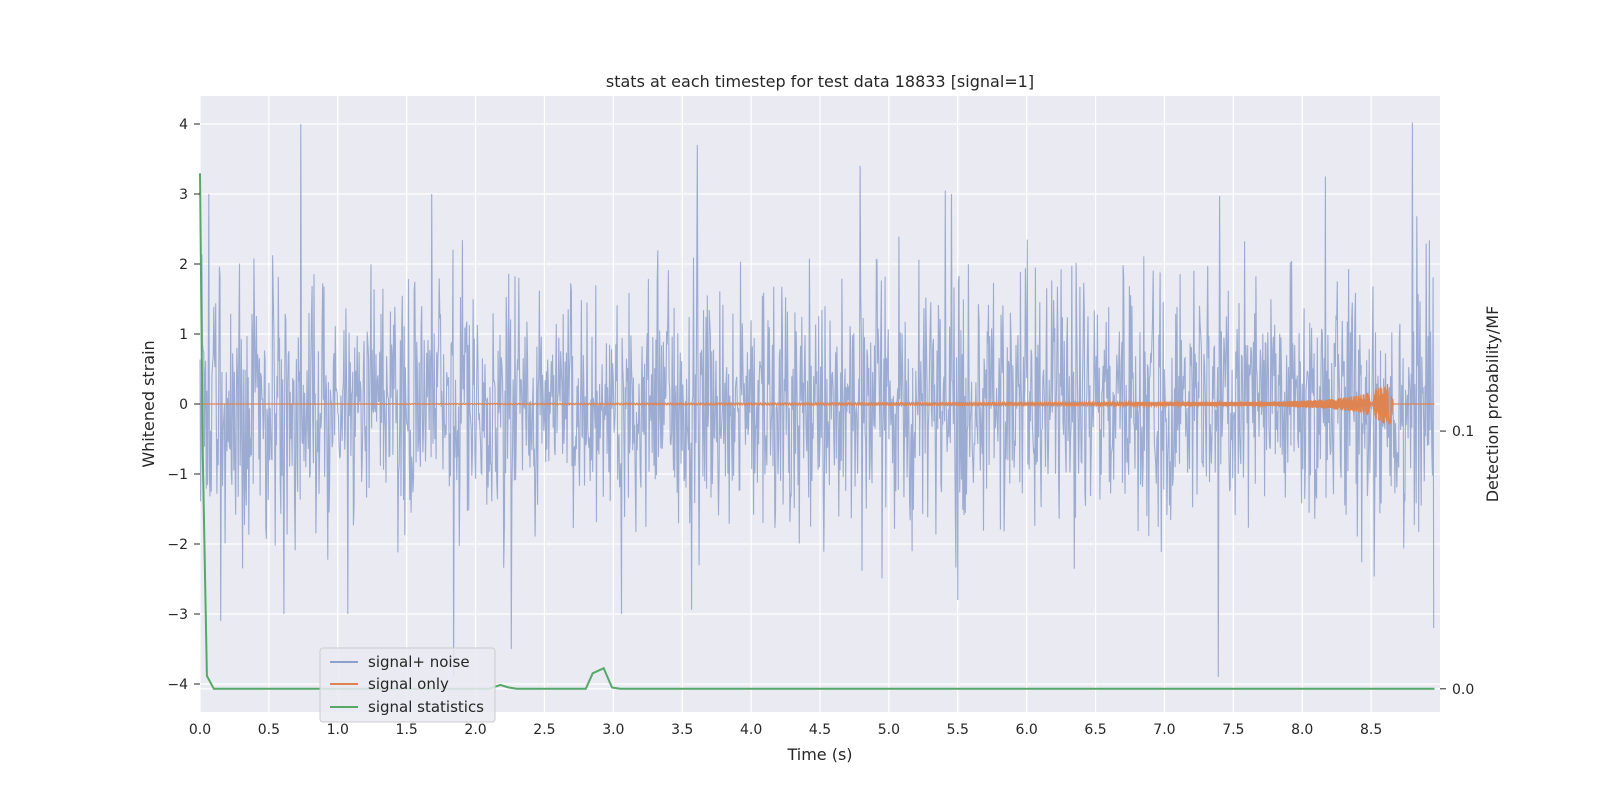  I want to click on x-tick-label: 4.5, so click(820, 730).